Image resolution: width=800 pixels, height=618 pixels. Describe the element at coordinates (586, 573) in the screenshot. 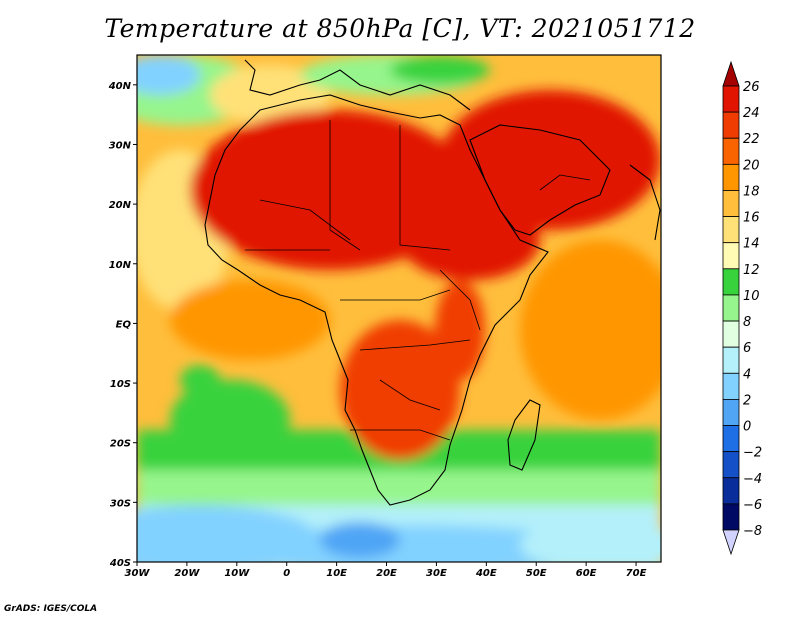

I see `lon-tick-label: 60E` at that location.